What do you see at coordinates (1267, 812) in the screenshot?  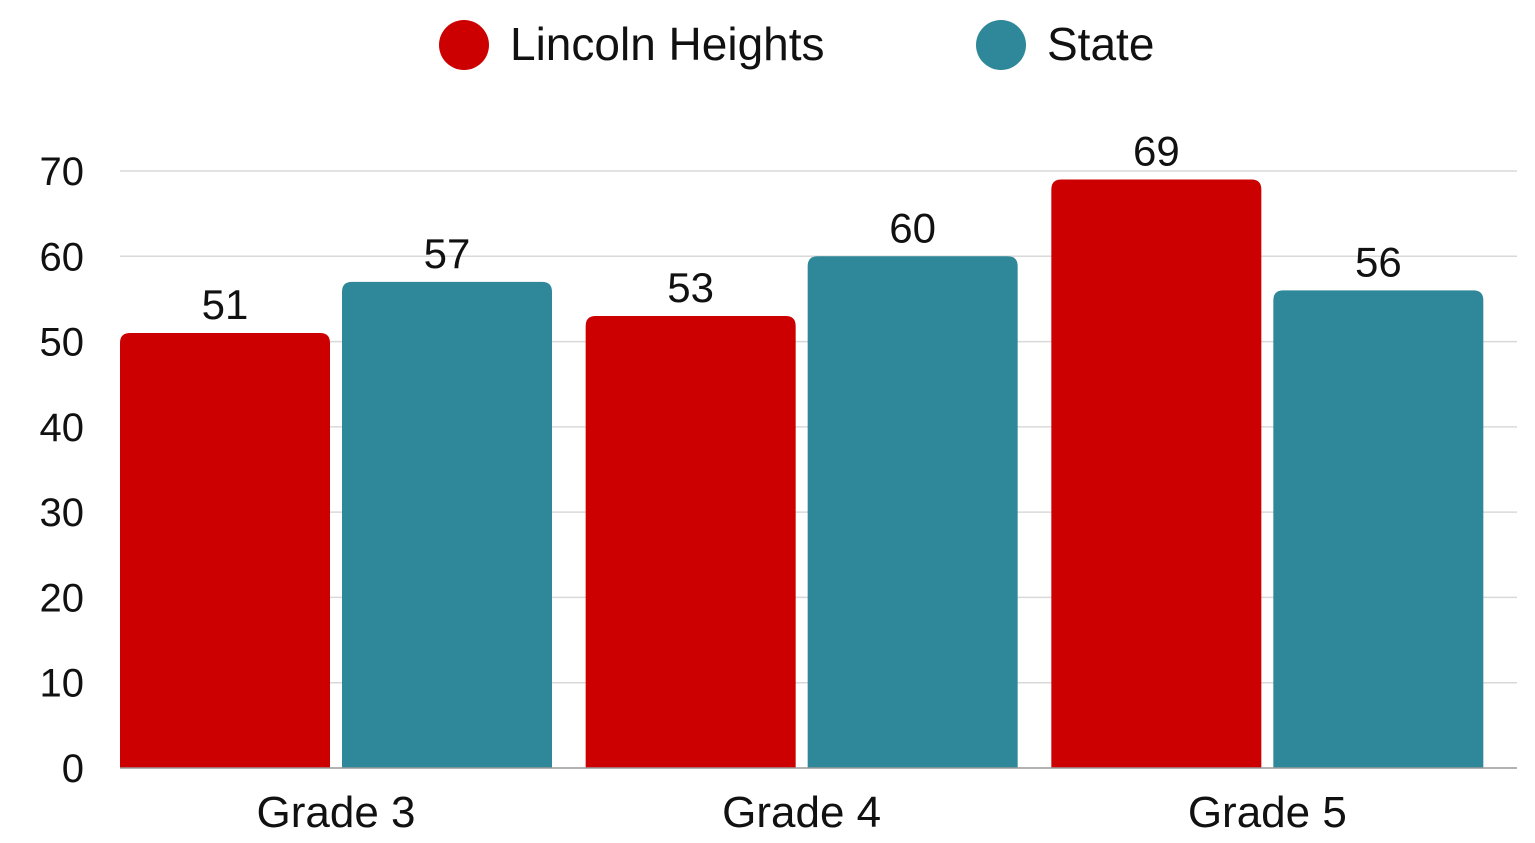 I see `x-tick-label: Grade 5` at bounding box center [1267, 812].